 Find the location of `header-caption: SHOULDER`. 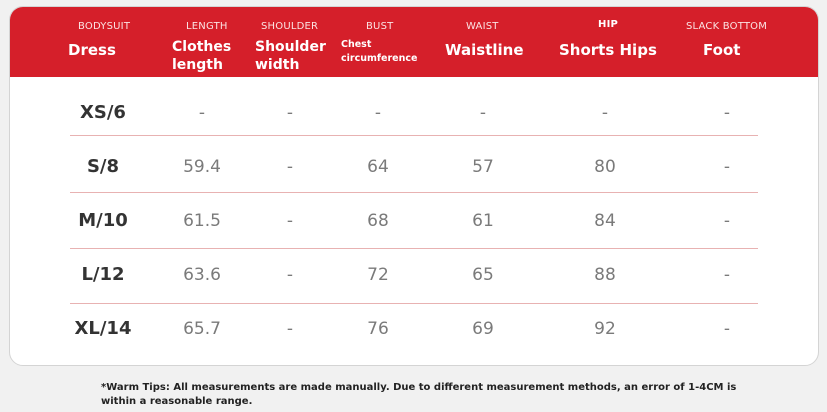

header-caption: SHOULDER is located at coordinates (290, 26).